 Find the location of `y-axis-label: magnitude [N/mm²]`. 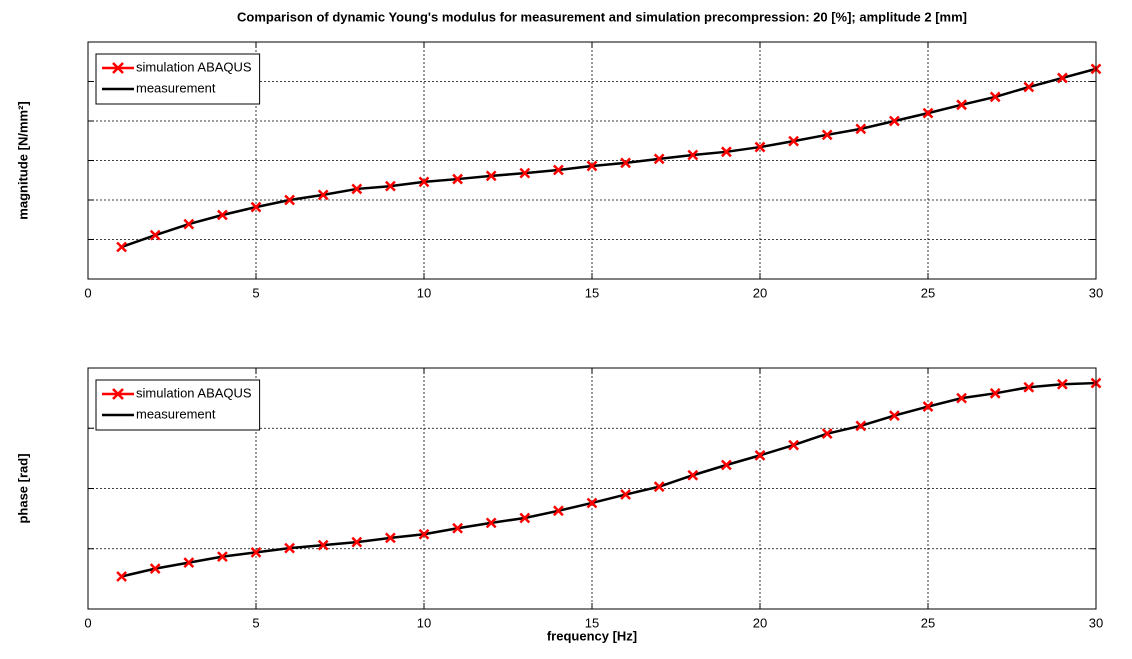

y-axis-label: magnitude [N/mm²] is located at coordinates (22, 160).